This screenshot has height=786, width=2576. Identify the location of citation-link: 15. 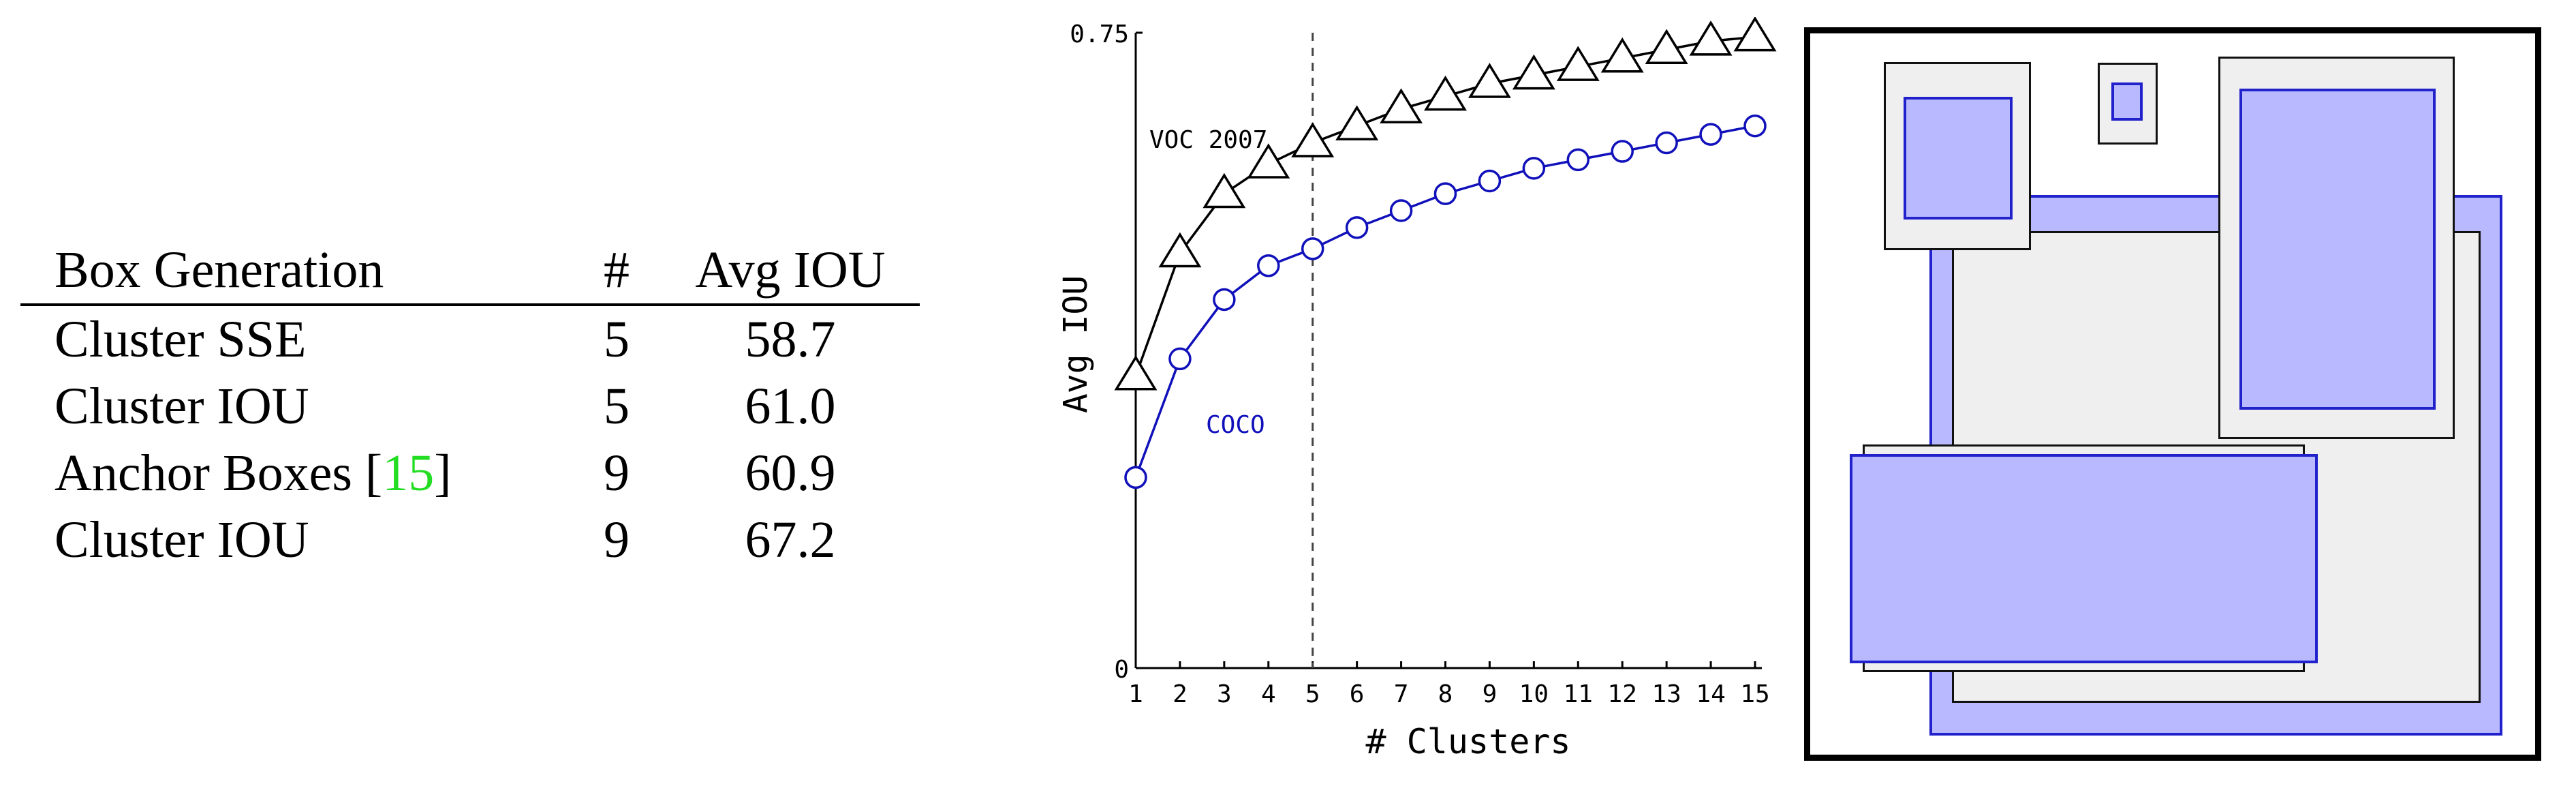
(408, 473).